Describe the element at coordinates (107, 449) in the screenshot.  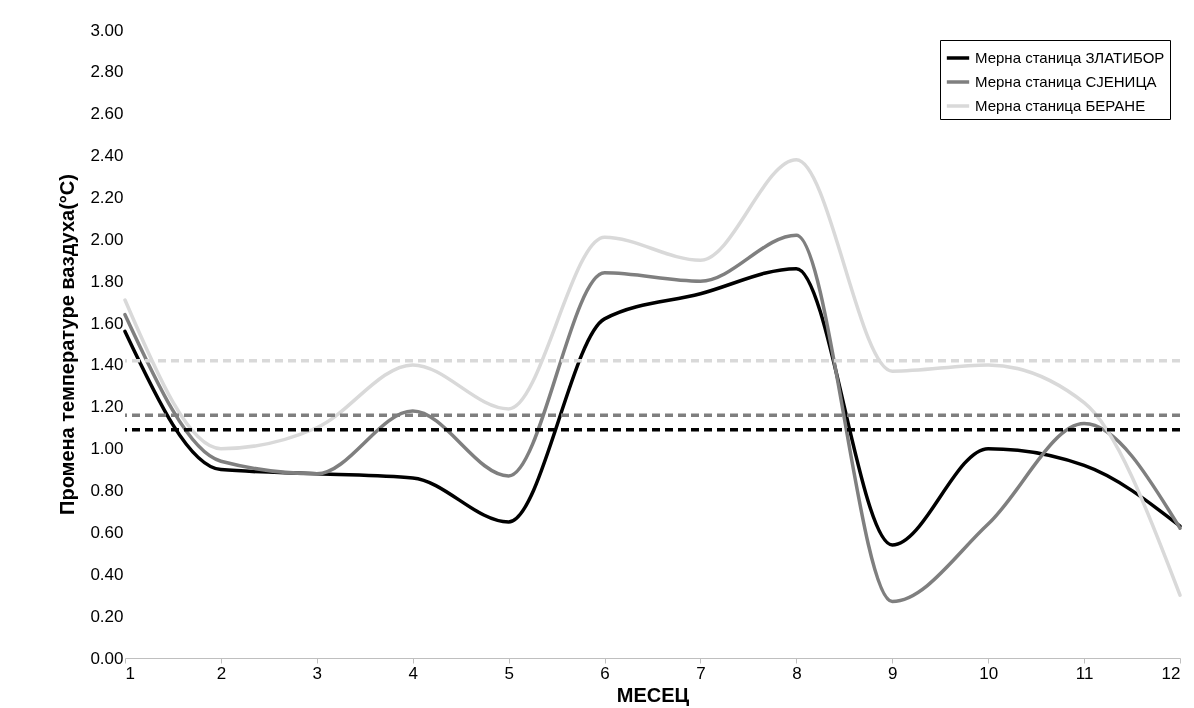
I see `y-tick-label: 1.00` at that location.